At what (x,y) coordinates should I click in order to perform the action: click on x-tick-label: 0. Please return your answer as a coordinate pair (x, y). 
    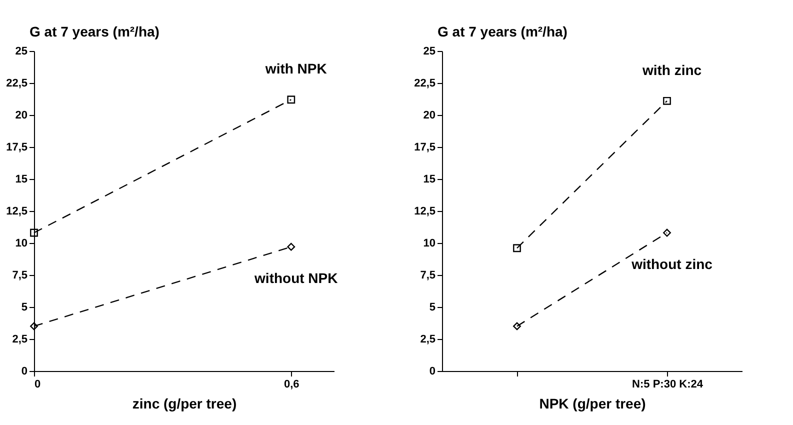
    Looking at the image, I should click on (37, 384).